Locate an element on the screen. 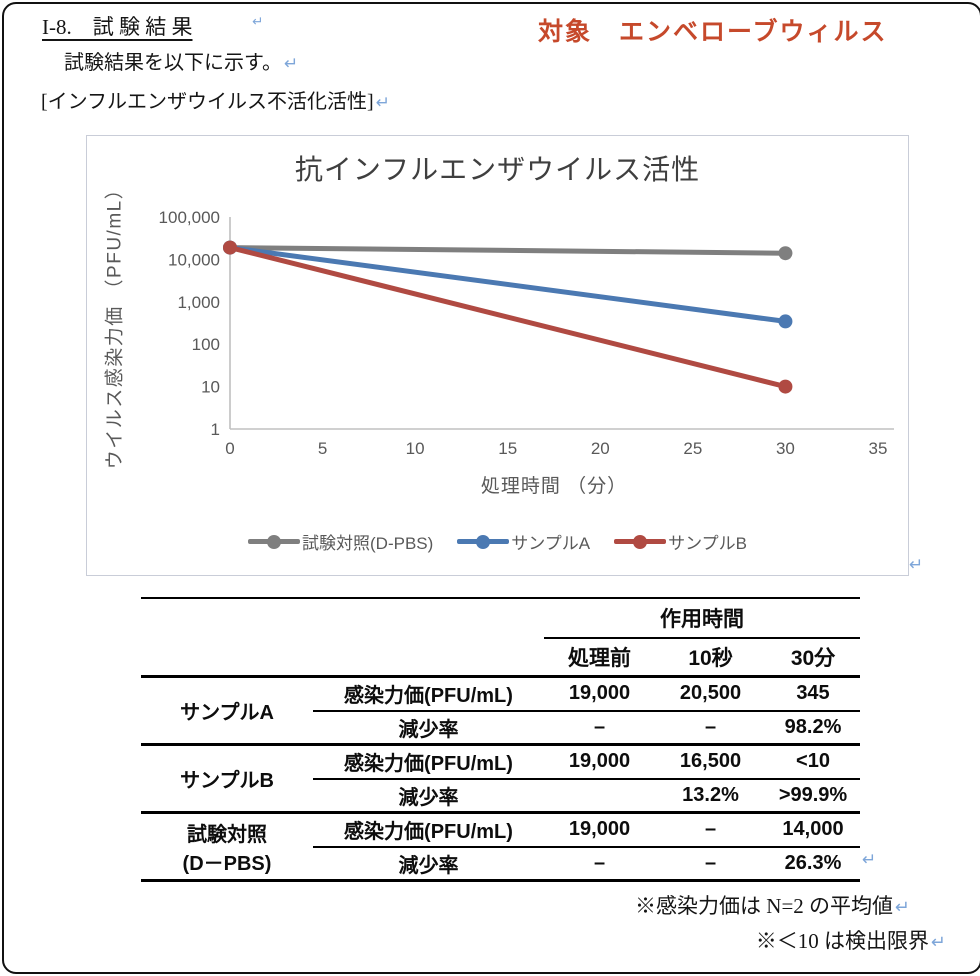 The height and width of the screenshot is (976, 980). intro-line-text: 試験結果を以下に示す。 is located at coordinates (173, 63).